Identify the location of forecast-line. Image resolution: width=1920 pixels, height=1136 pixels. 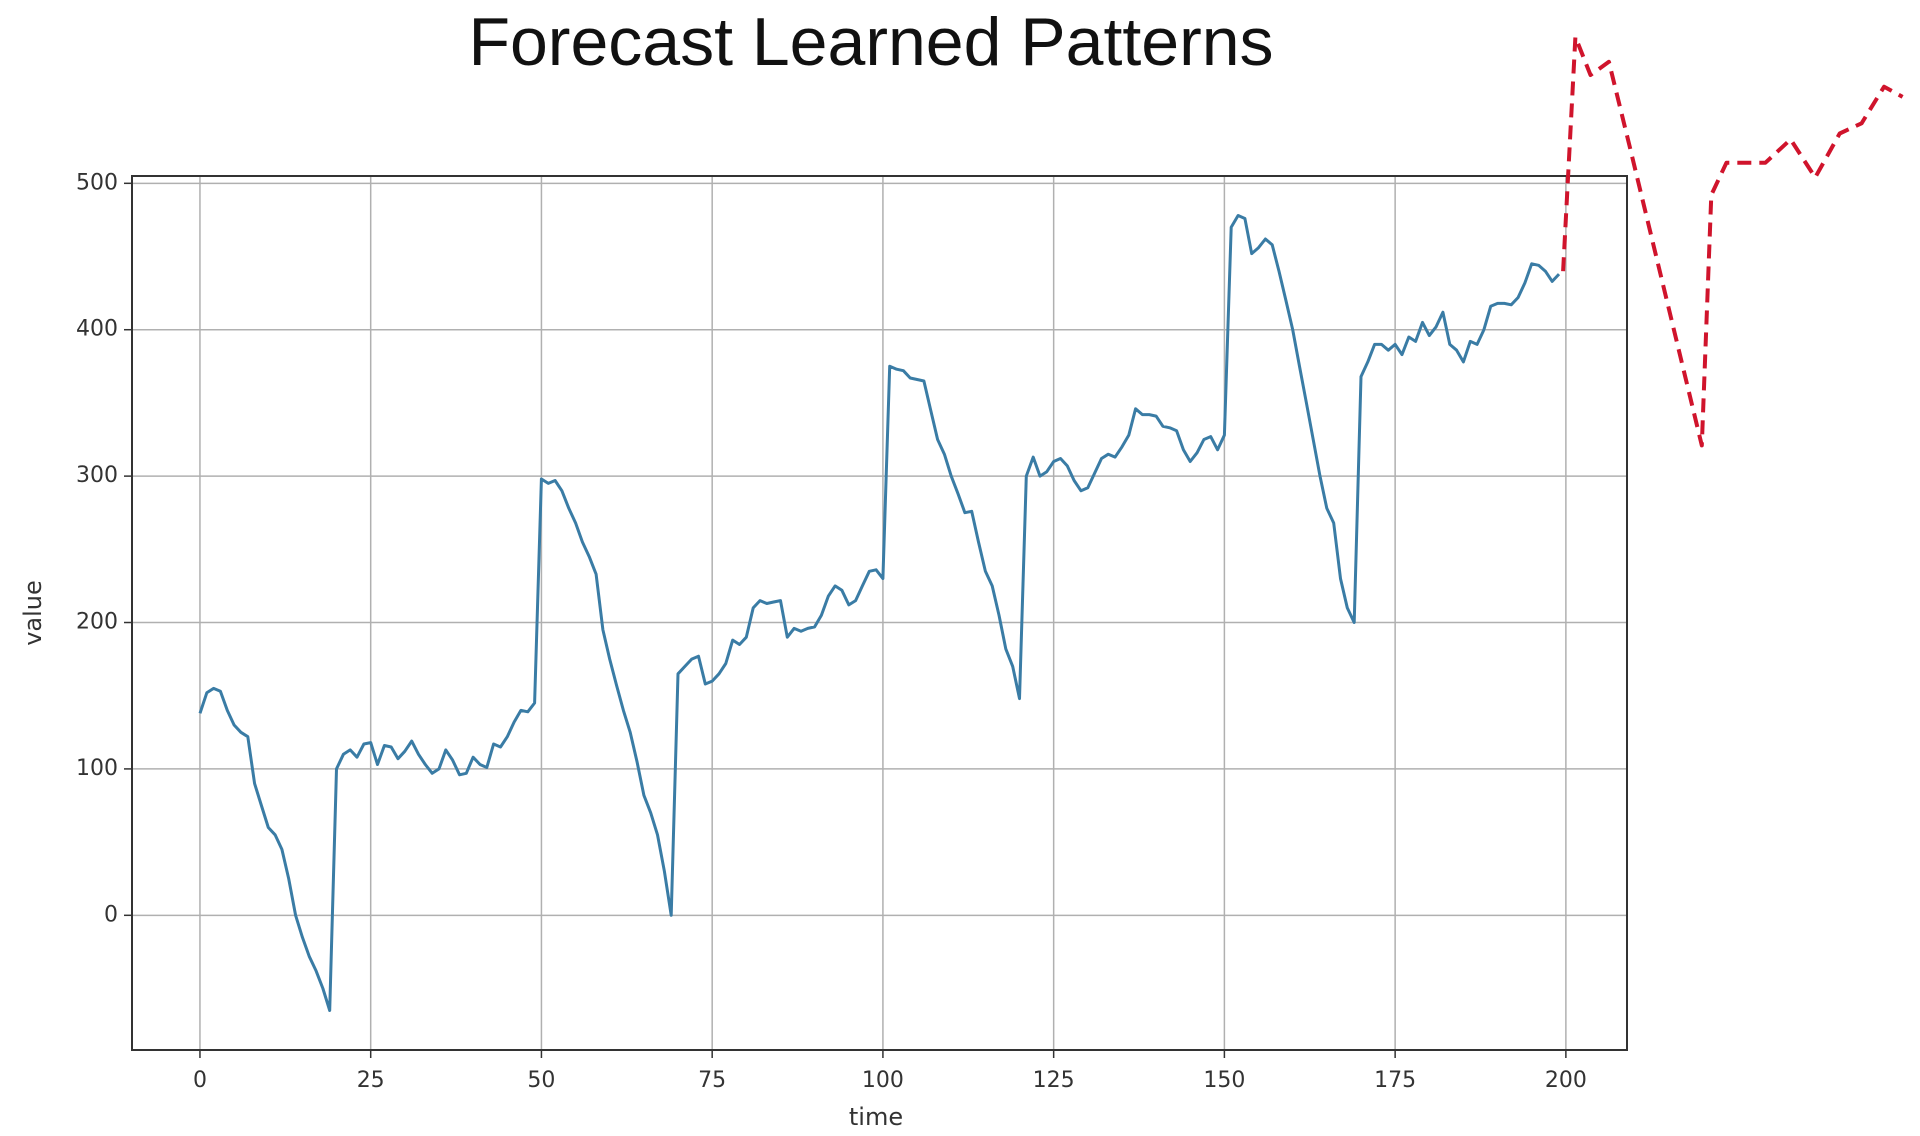
(1732, 241).